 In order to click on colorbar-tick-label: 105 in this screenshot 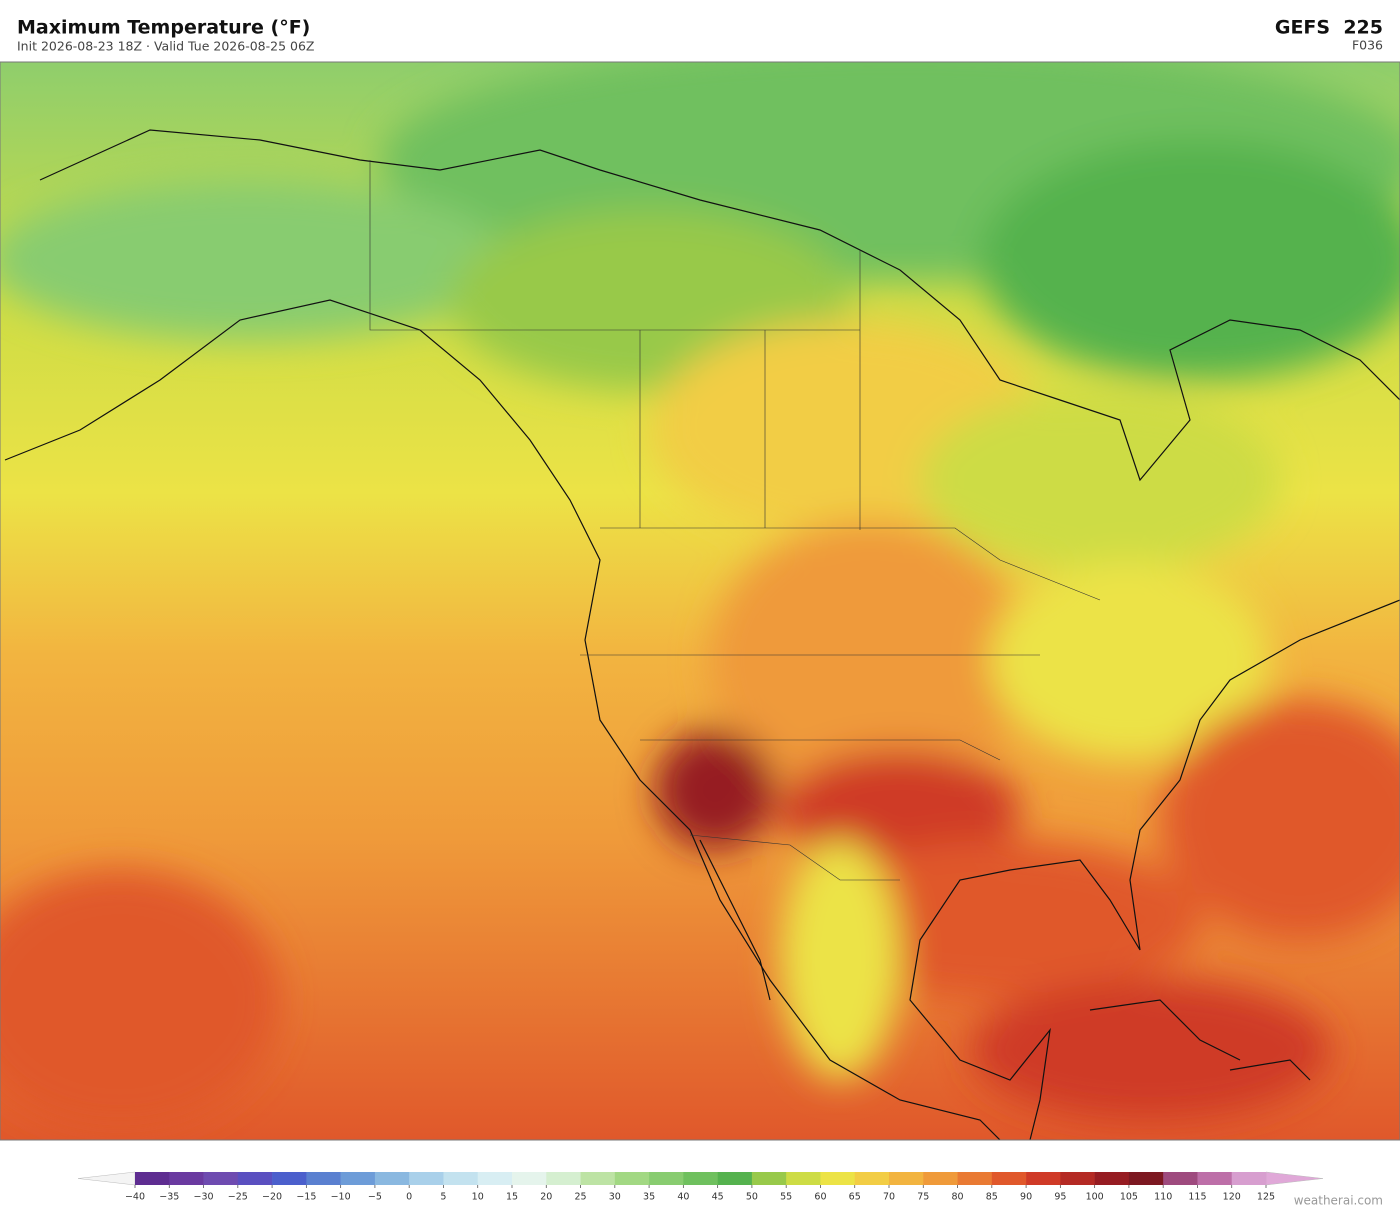, I will do `click(1129, 1197)`.